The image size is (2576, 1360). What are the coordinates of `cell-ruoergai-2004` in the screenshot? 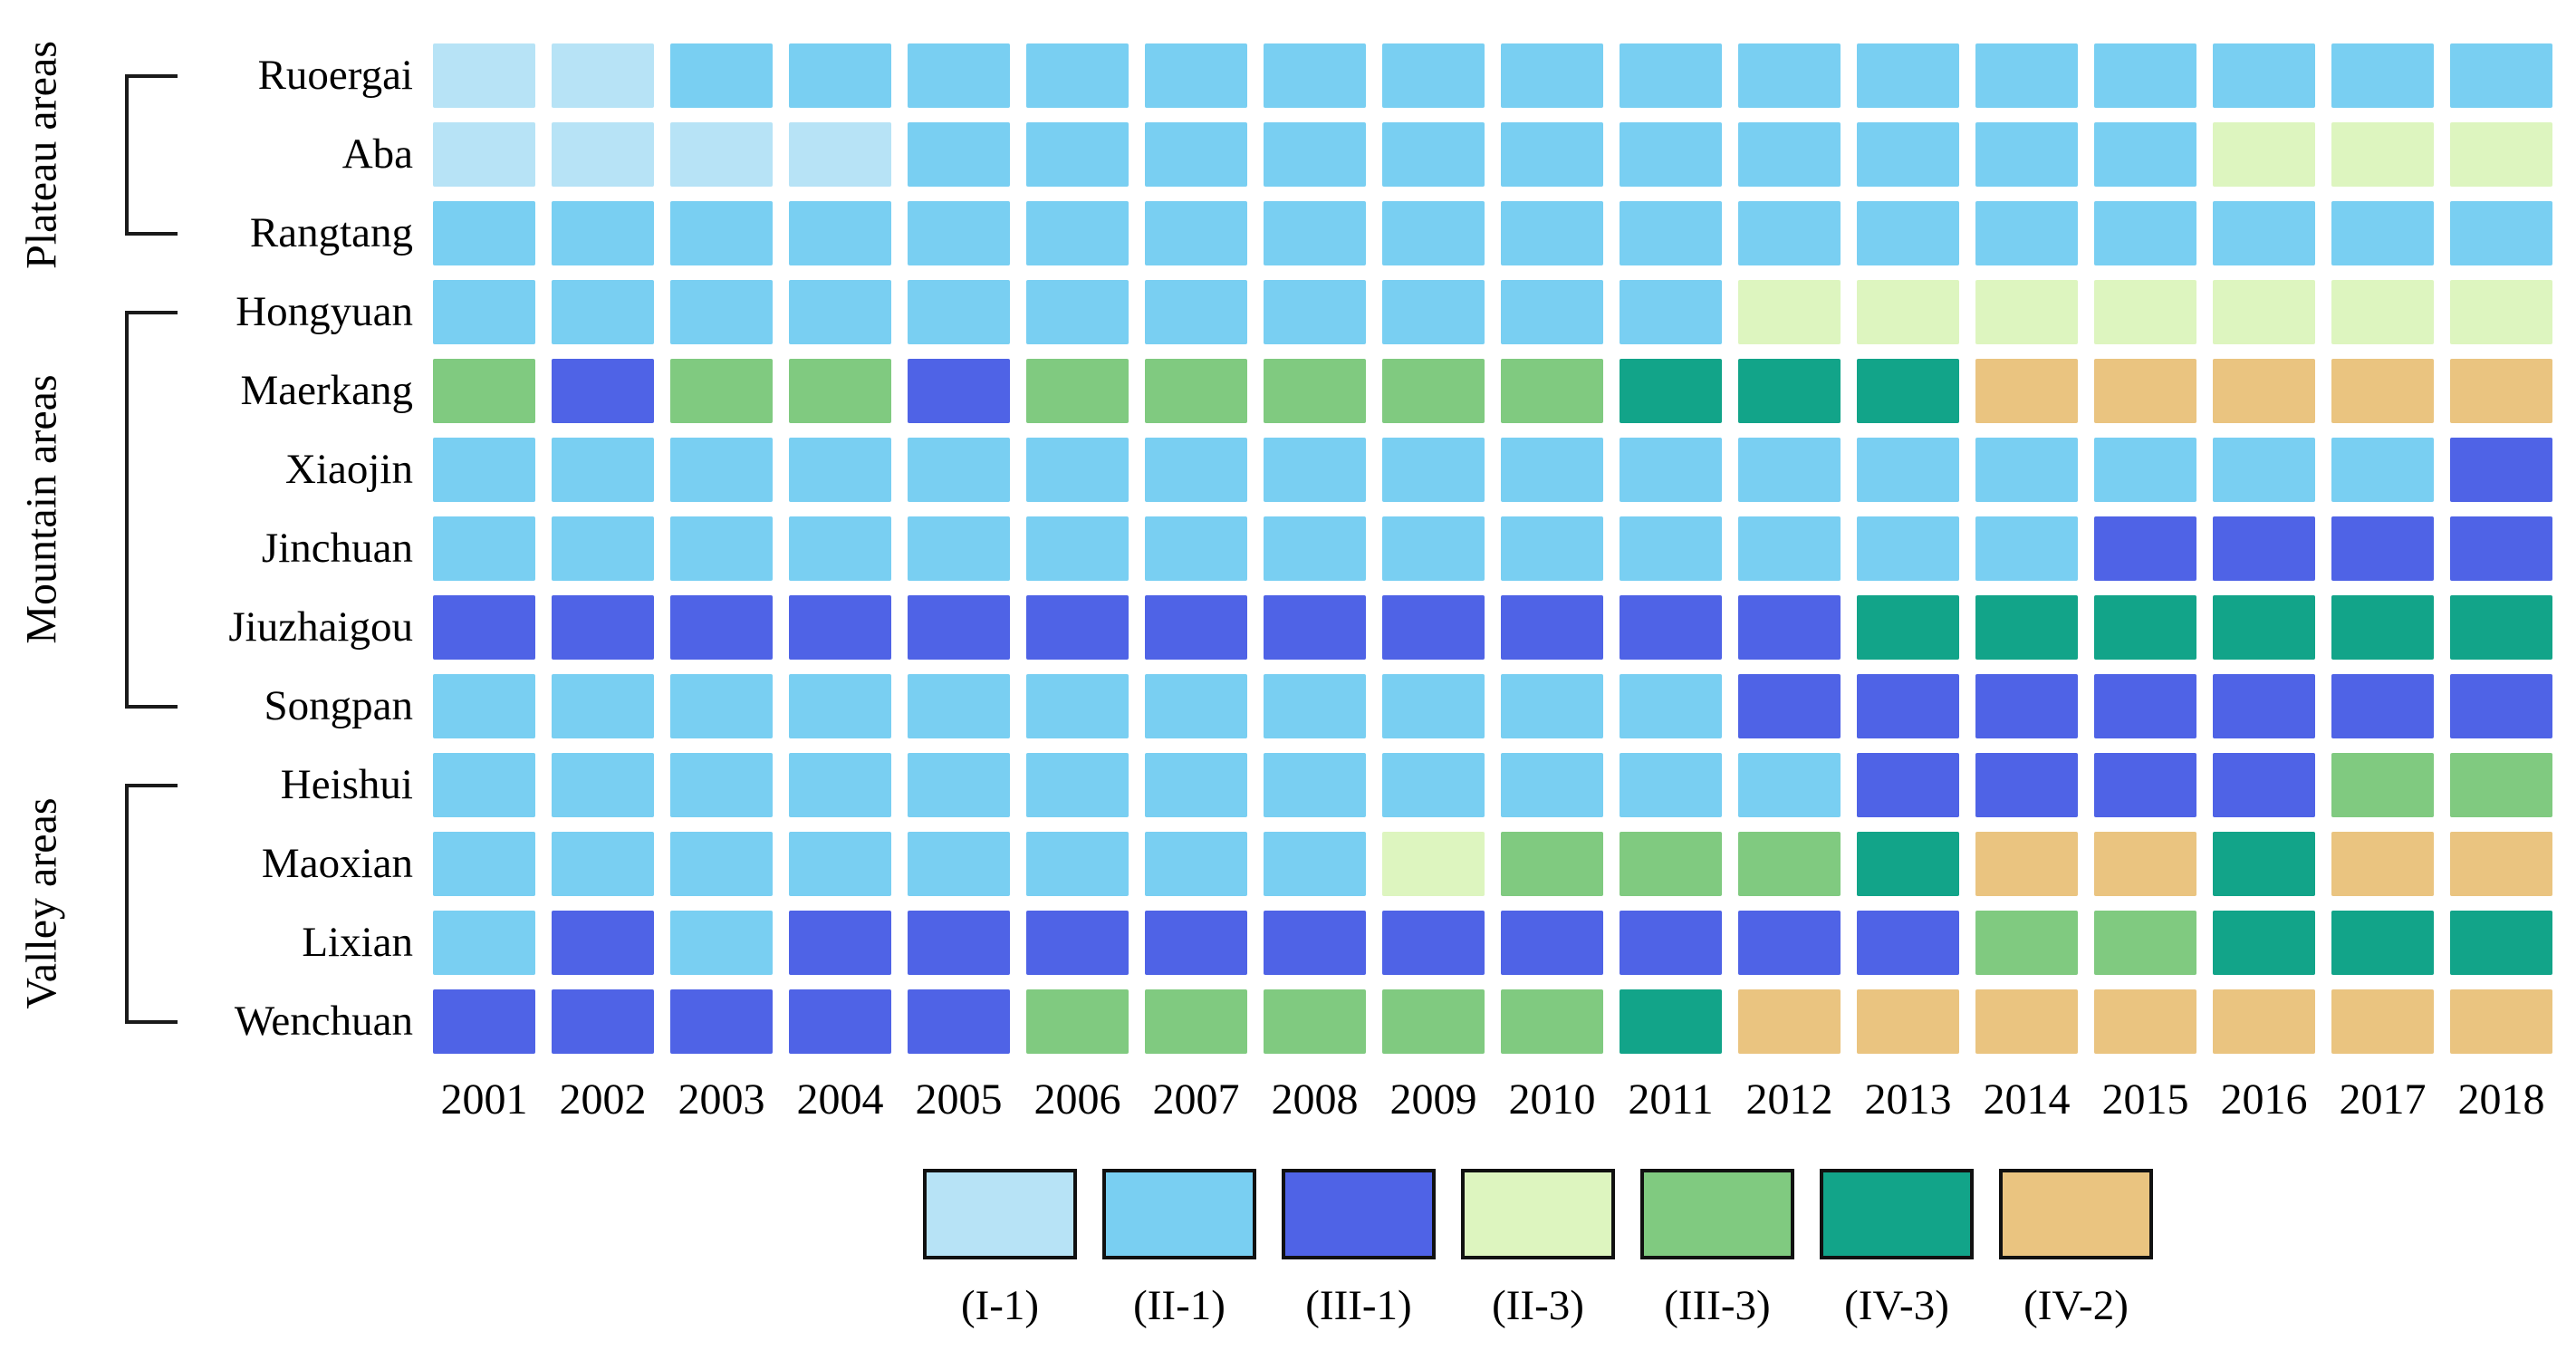 It's located at (840, 75).